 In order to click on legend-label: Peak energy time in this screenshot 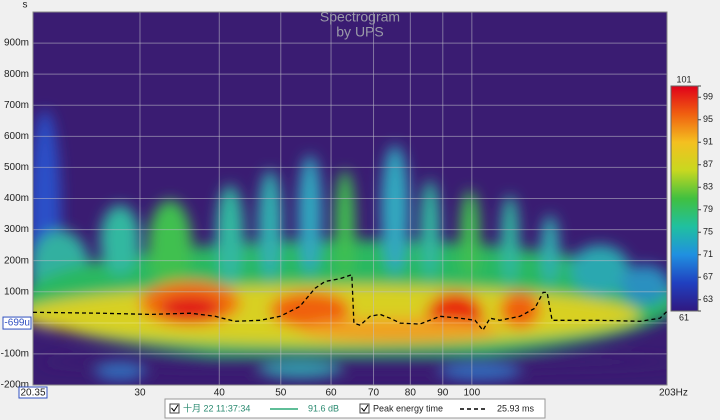, I will do `click(408, 408)`.